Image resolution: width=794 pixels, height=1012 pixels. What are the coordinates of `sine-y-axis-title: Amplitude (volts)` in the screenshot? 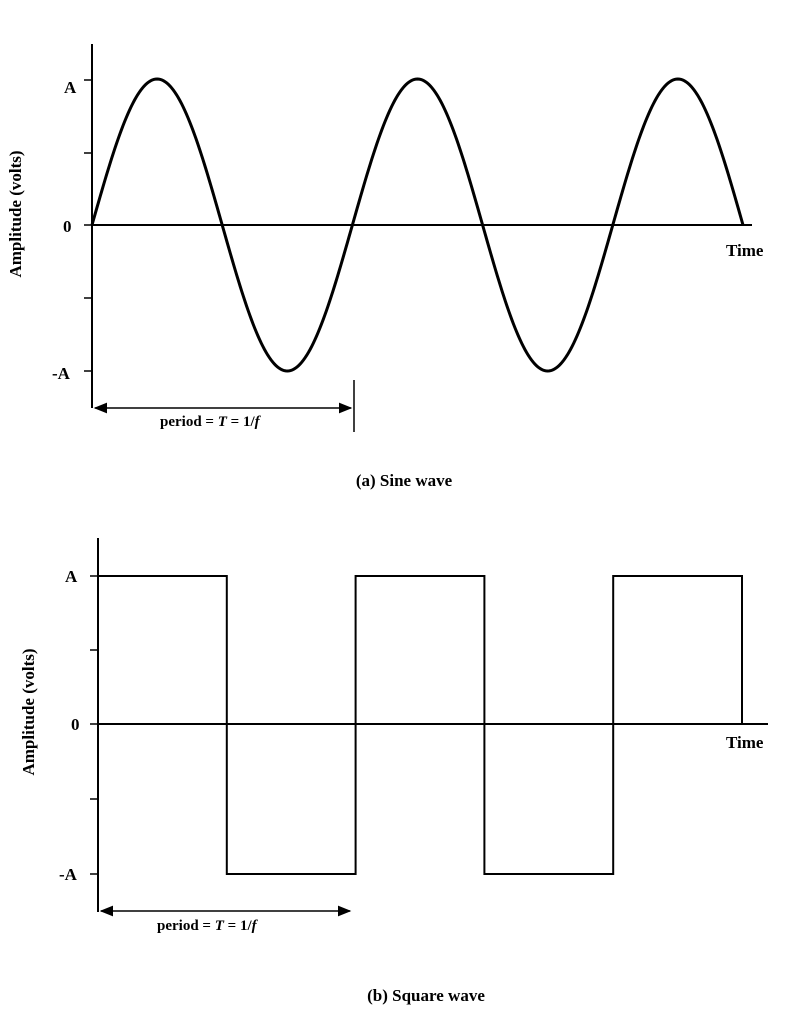 It's located at (15, 213).